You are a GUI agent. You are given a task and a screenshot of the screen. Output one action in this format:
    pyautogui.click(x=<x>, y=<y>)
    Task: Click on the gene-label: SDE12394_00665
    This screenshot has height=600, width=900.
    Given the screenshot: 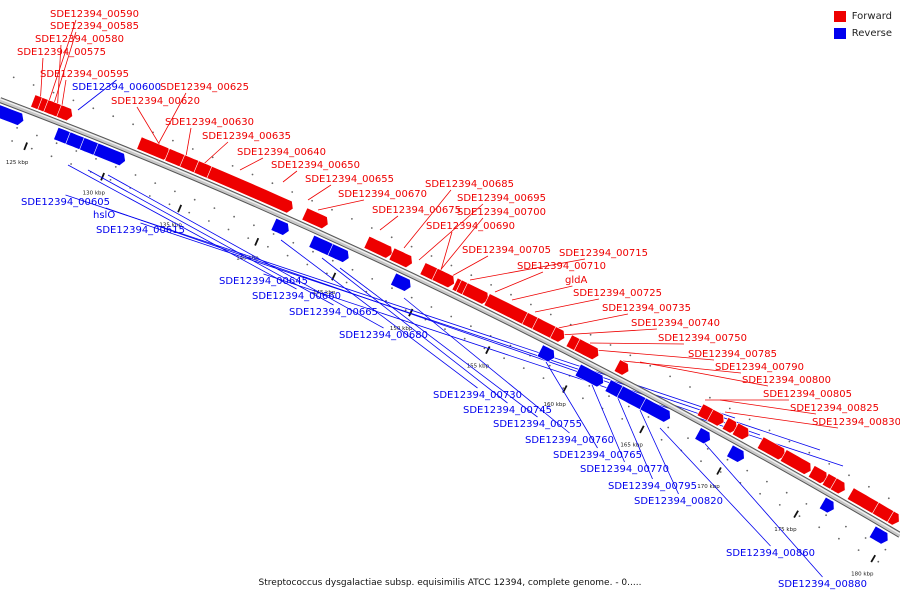 What is the action you would take?
    pyautogui.click(x=333, y=312)
    